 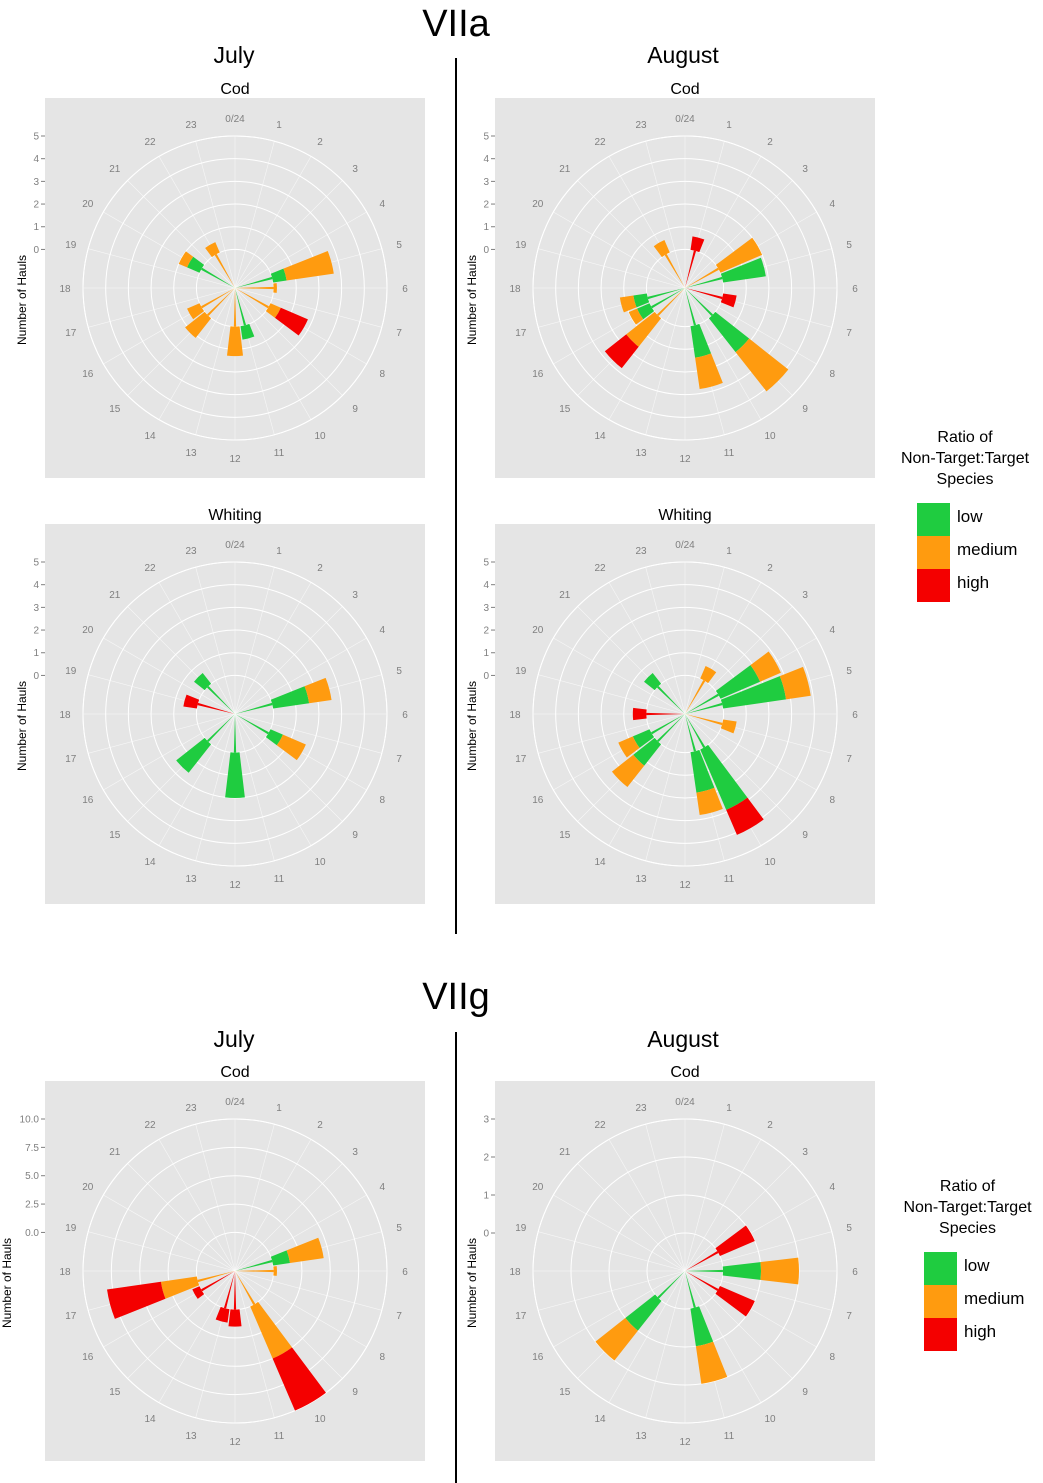 I want to click on section-divider-viia, so click(x=456, y=496).